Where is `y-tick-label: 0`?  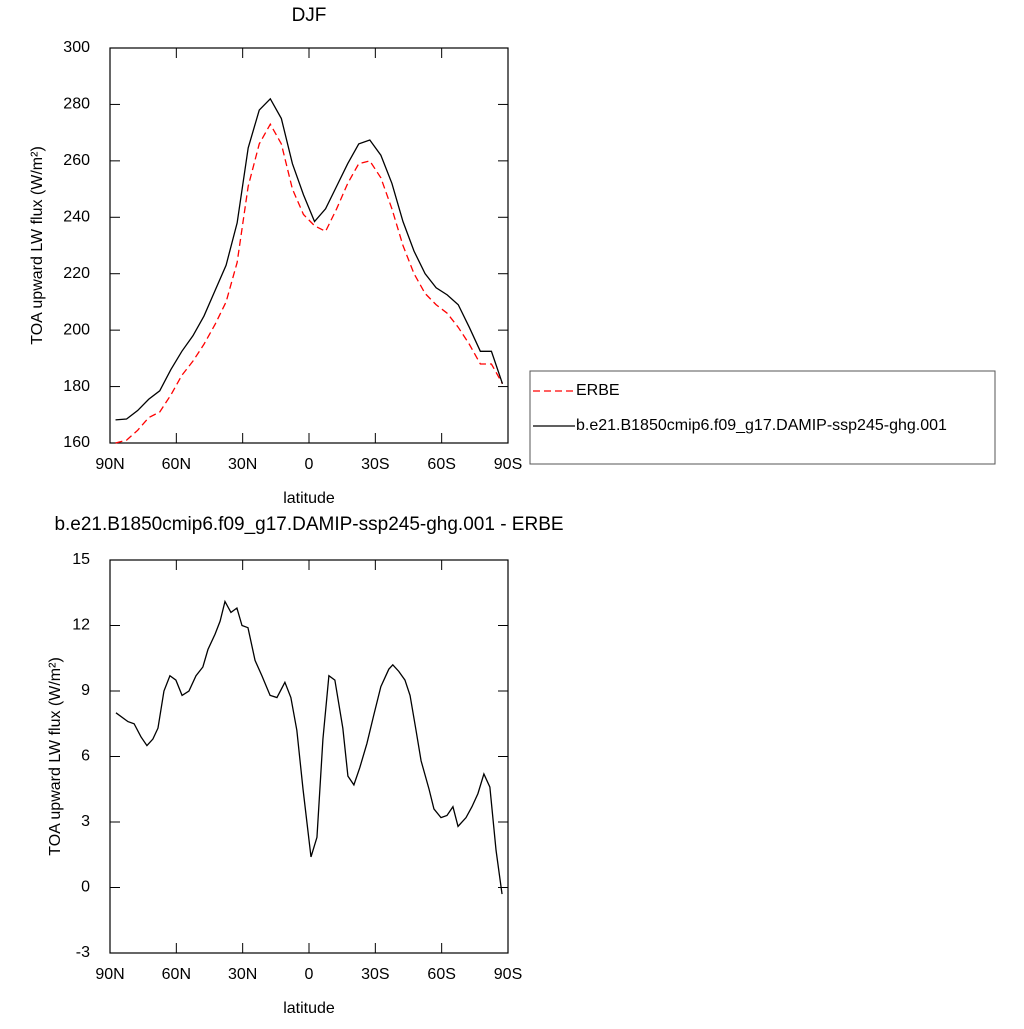 y-tick-label: 0 is located at coordinates (85, 887).